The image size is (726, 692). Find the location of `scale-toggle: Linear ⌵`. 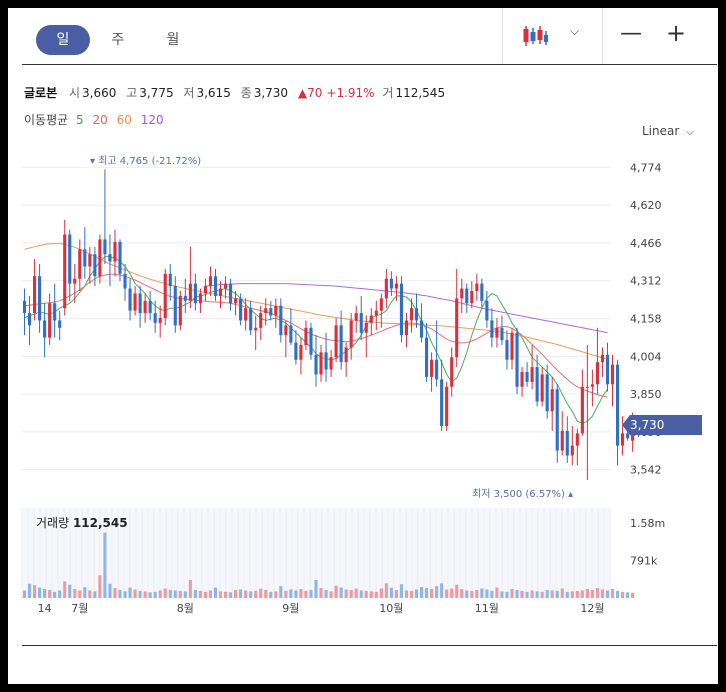

scale-toggle: Linear ⌵ is located at coordinates (668, 131).